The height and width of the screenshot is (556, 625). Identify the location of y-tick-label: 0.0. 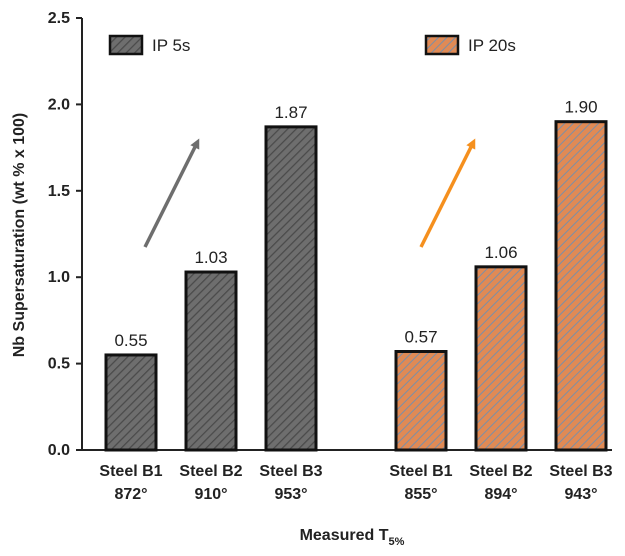
(59, 450).